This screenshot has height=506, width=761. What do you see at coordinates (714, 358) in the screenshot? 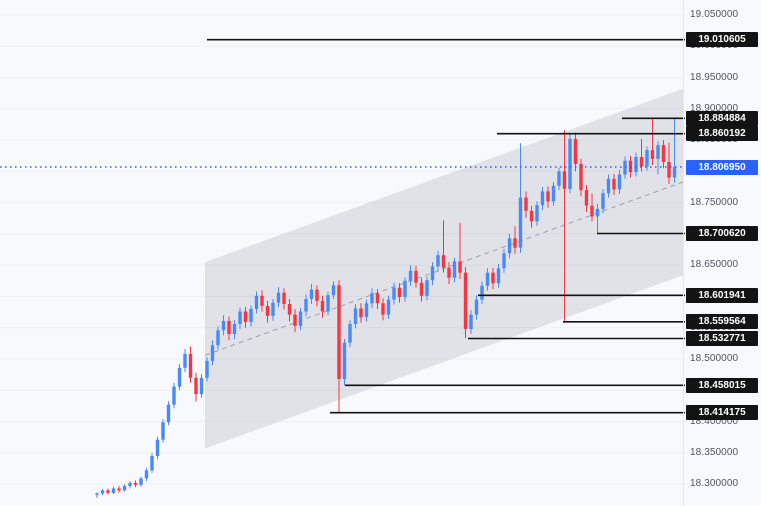
I see `axis-tick-label: 18.500000` at bounding box center [714, 358].